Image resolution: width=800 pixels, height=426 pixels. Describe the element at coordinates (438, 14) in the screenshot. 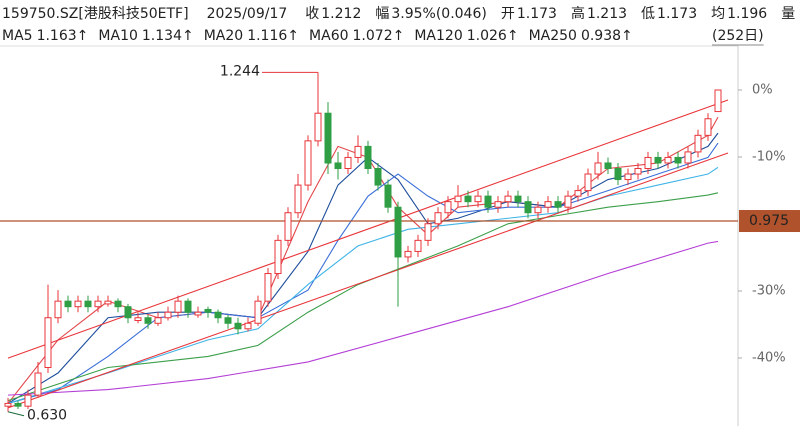

I see `header-text: 3.95%(0.046)` at that location.